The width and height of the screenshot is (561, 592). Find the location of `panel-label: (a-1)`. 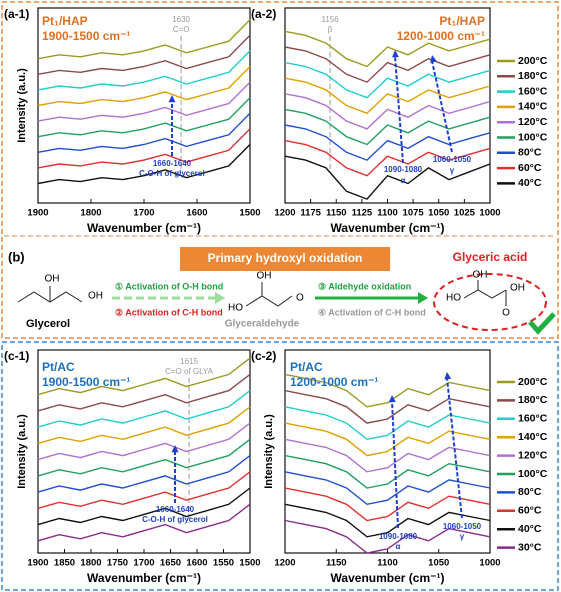

panel-label: (a-1) is located at coordinates (16, 14).